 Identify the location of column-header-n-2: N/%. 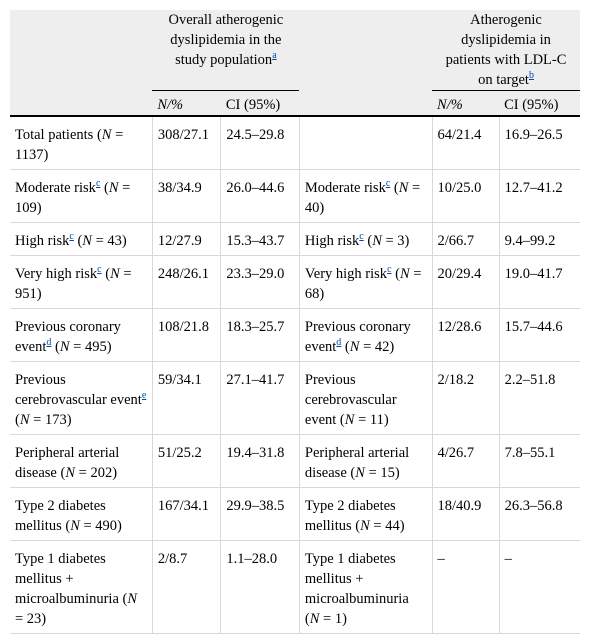
(466, 103).